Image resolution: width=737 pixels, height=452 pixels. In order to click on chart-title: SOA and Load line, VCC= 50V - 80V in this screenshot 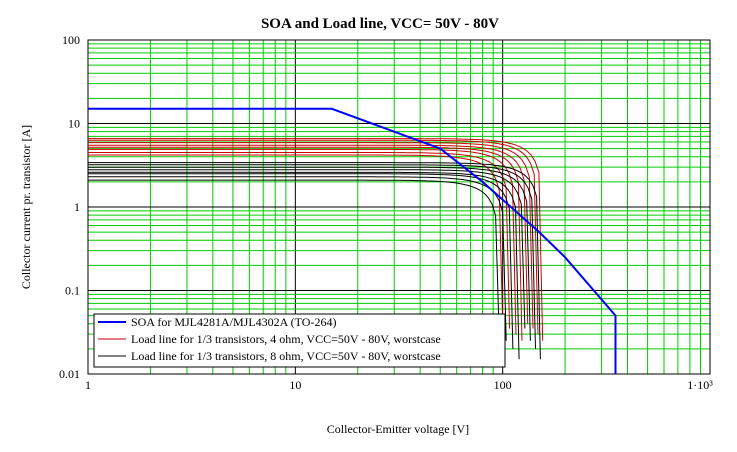, I will do `click(380, 24)`.